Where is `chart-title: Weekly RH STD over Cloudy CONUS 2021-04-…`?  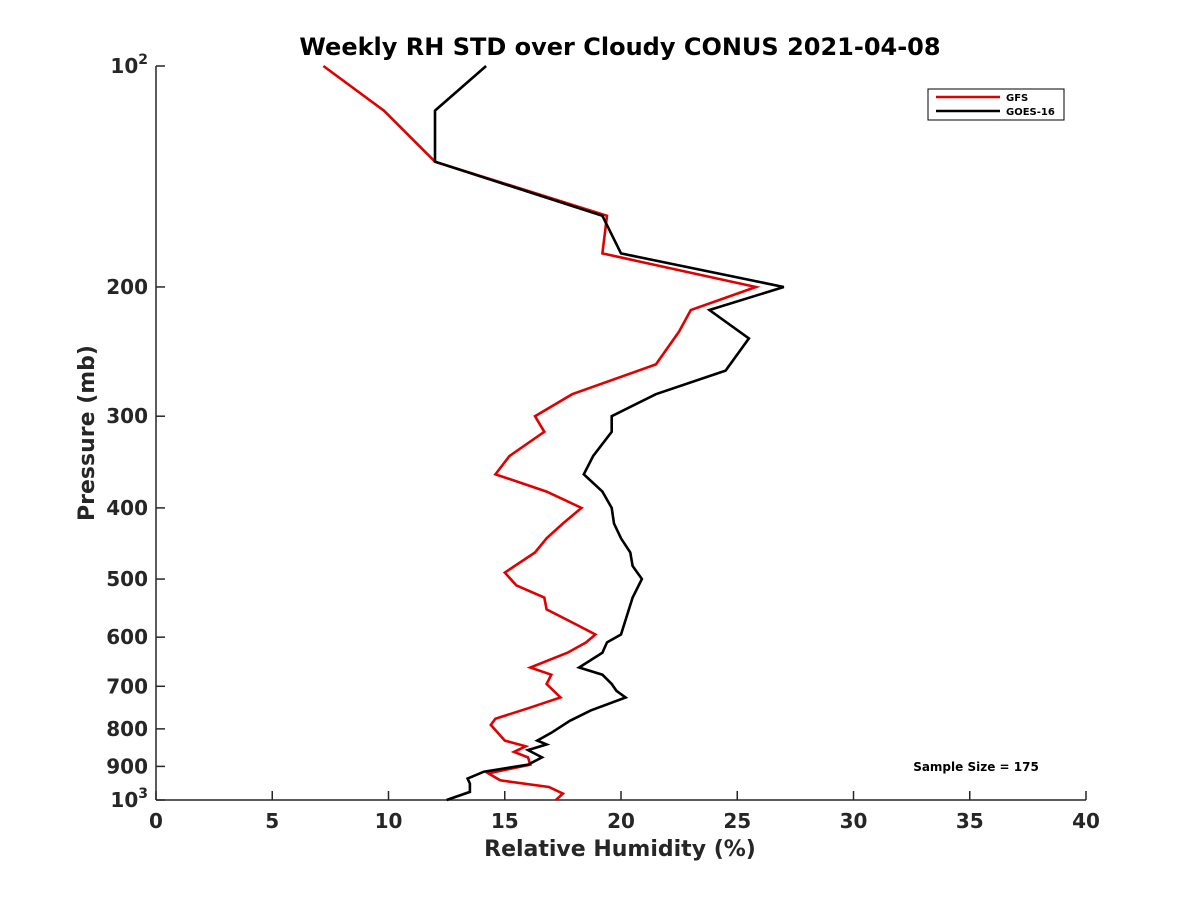
chart-title: Weekly RH STD over Cloudy CONUS 2021-04-… is located at coordinates (619, 47).